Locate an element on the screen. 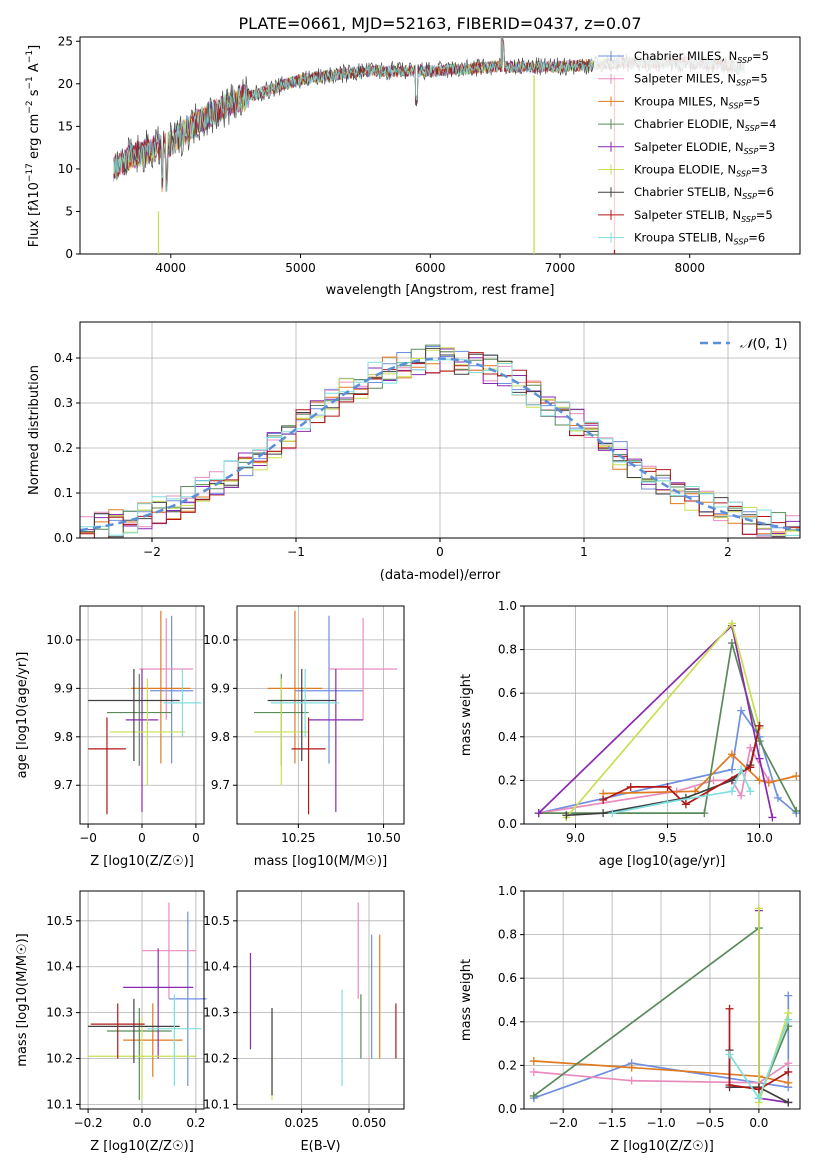 The image size is (819, 1170). y-tick-label: 10.2 is located at coordinates (59, 1059).